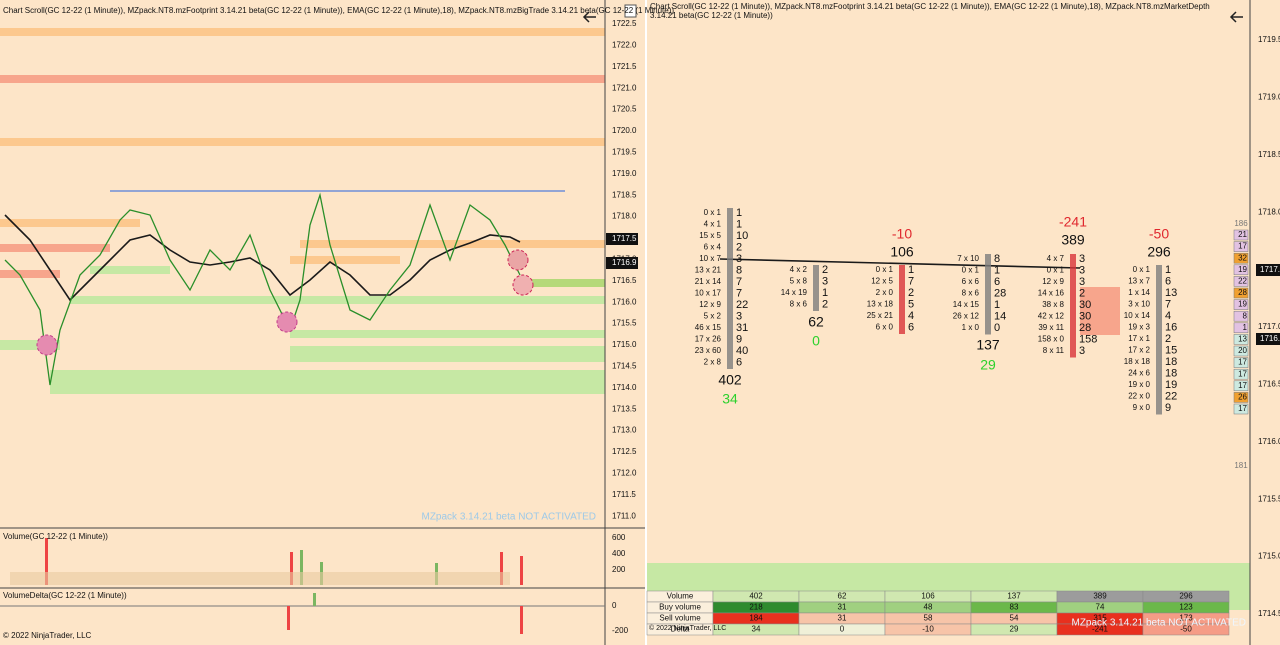  I want to click on depth-value: 21, so click(1242, 234).